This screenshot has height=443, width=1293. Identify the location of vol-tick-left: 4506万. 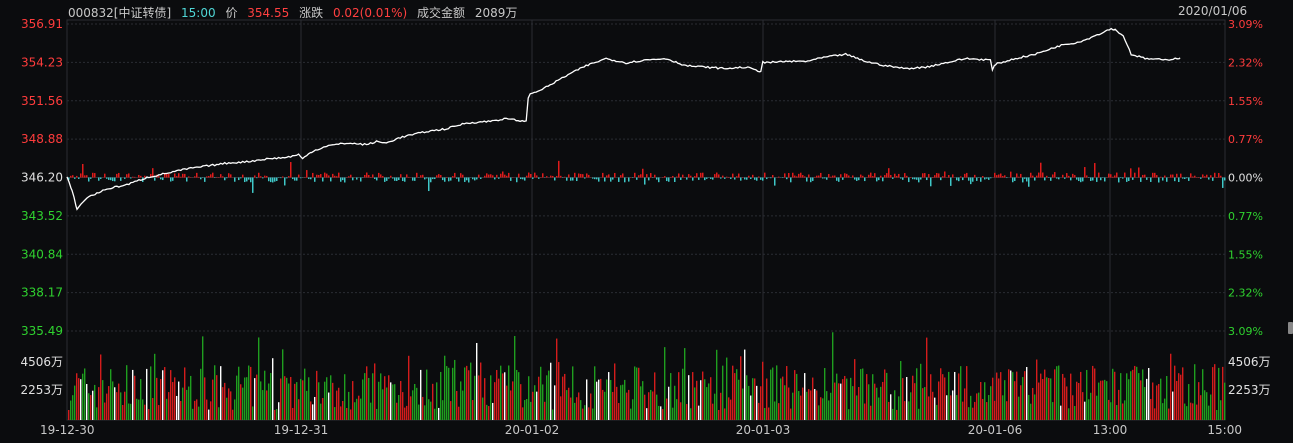
(41, 362).